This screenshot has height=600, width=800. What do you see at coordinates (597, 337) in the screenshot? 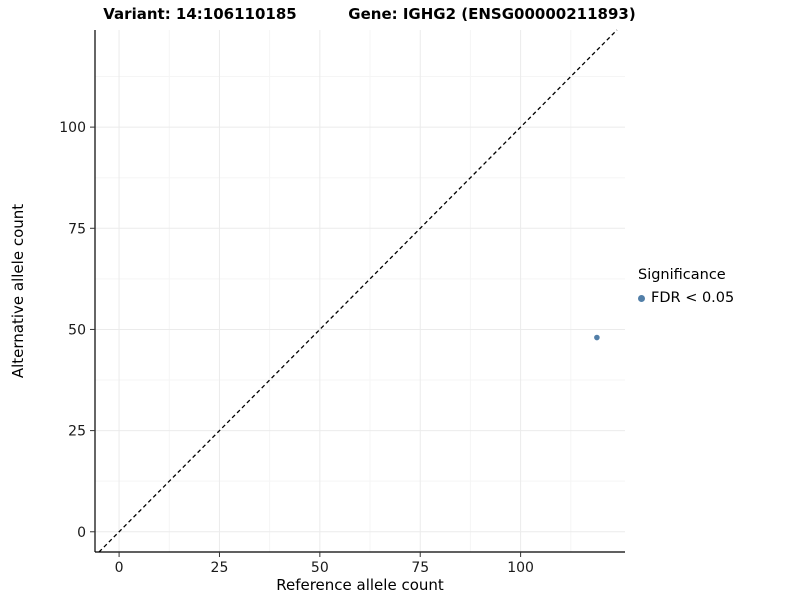
I see `data-point` at bounding box center [597, 337].